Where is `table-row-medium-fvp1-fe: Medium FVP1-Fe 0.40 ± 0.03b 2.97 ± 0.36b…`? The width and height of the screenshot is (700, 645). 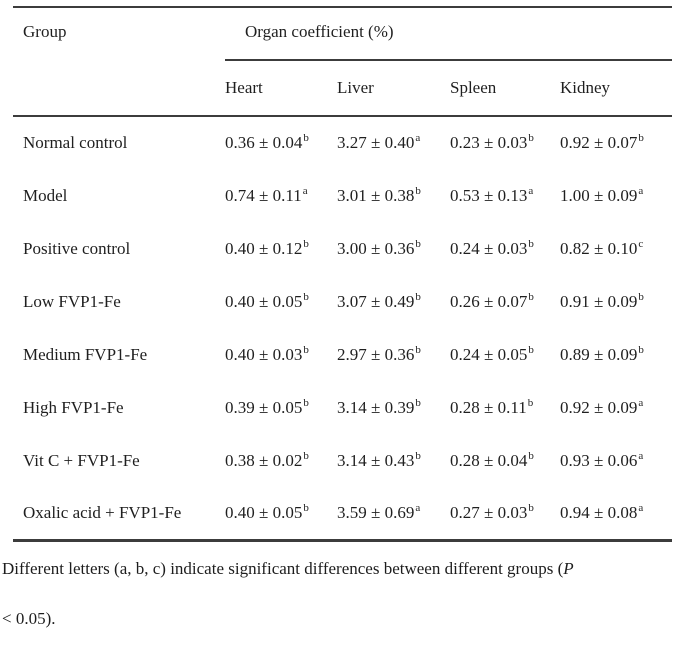 table-row-medium-fvp1-fe: Medium FVP1-Fe 0.40 ± 0.03b 2.97 ± 0.36b… is located at coordinates (342, 354).